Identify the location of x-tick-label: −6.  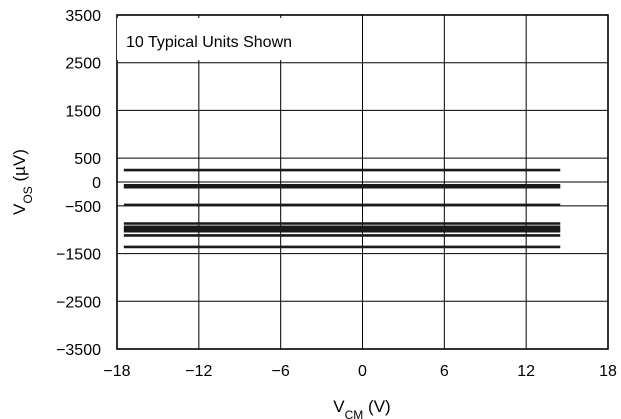
(281, 371).